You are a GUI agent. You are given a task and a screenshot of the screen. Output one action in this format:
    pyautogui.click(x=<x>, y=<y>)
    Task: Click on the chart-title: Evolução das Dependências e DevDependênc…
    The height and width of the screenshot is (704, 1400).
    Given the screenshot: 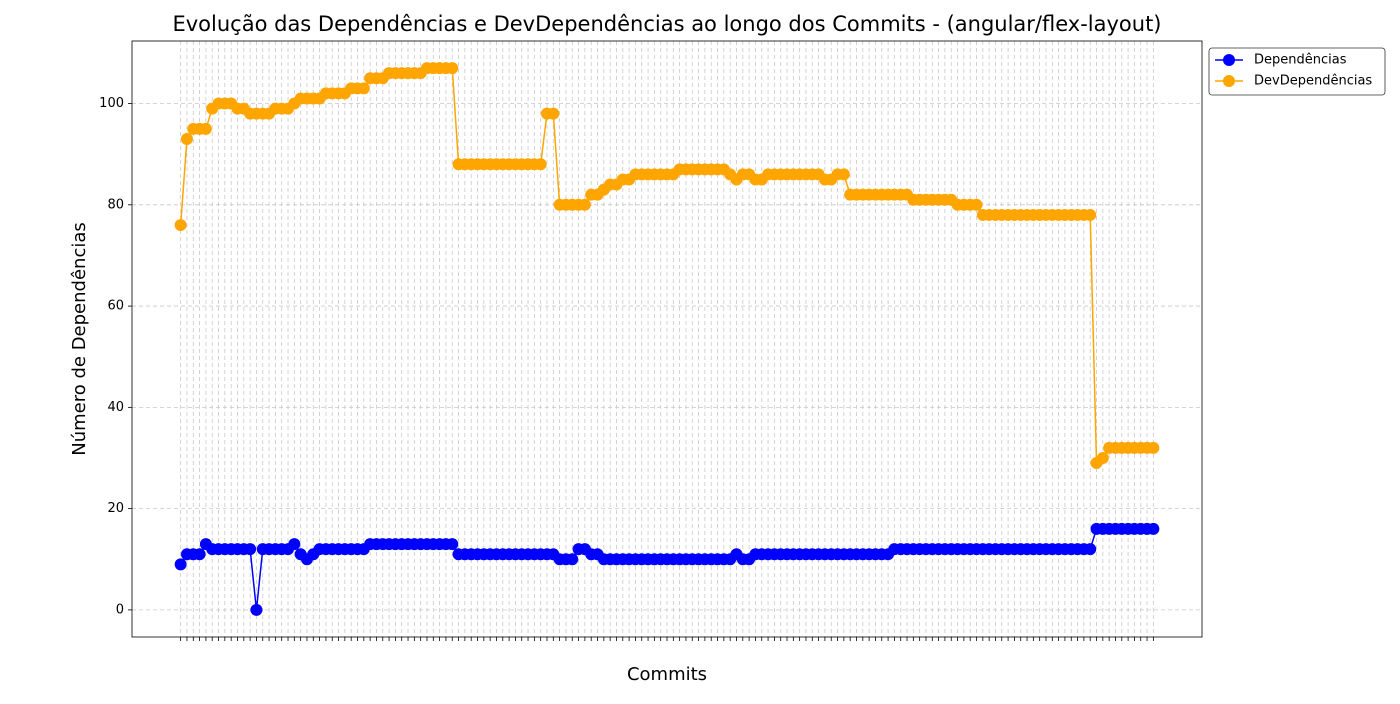 What is the action you would take?
    pyautogui.click(x=666, y=24)
    